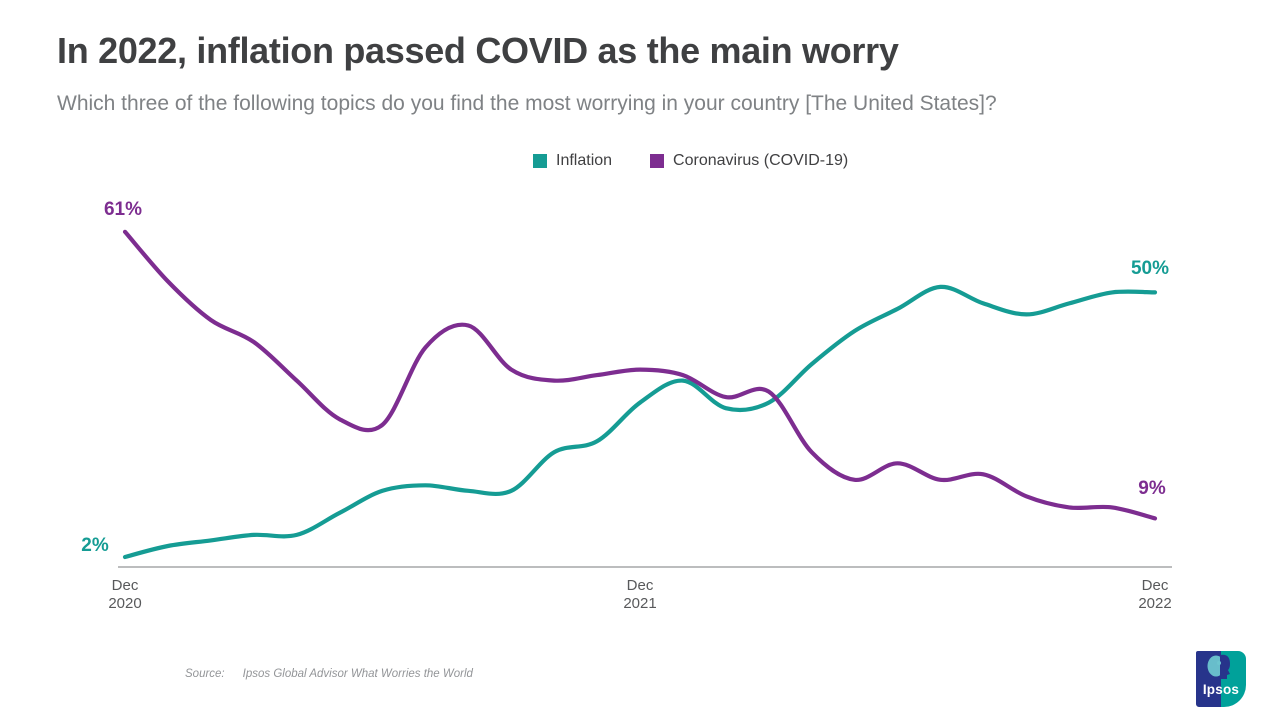 The height and width of the screenshot is (720, 1280). Describe the element at coordinates (1152, 488) in the screenshot. I see `coronavirus-end-value: 9%` at that location.